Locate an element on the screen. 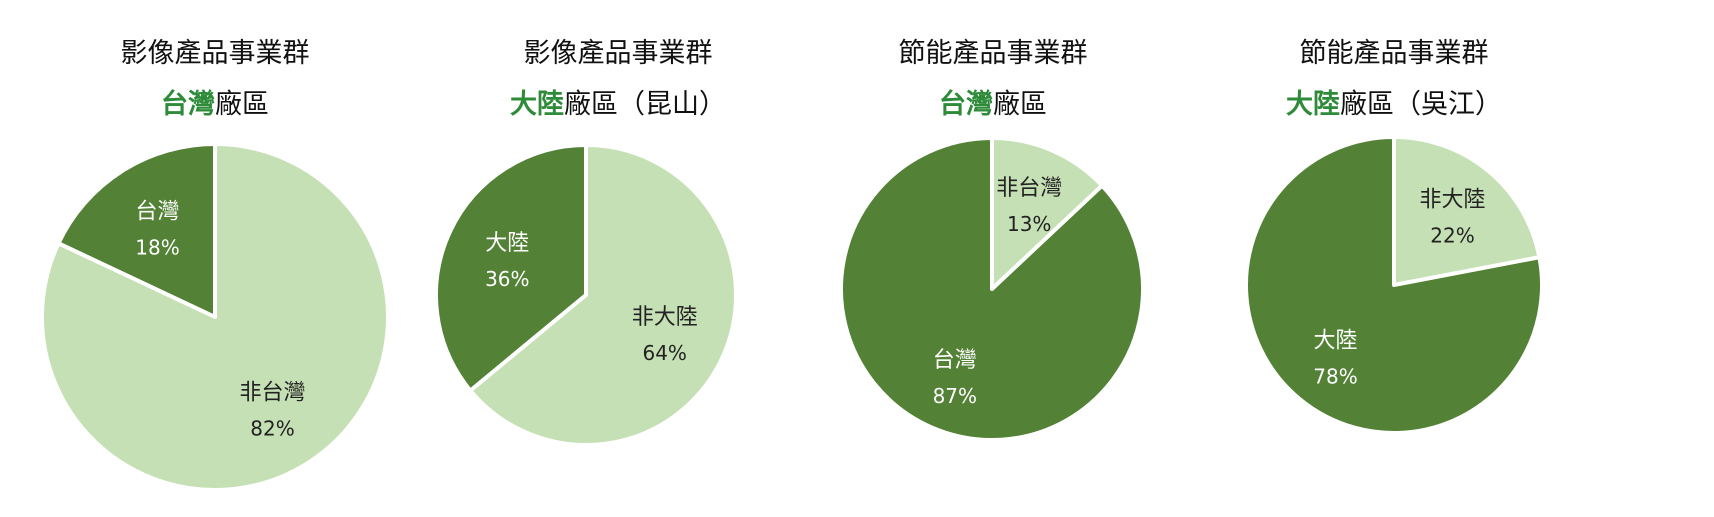 Image resolution: width=1714 pixels, height=517 pixels. chart-title-line2: 大陸廠區（昆山） is located at coordinates (618, 105).